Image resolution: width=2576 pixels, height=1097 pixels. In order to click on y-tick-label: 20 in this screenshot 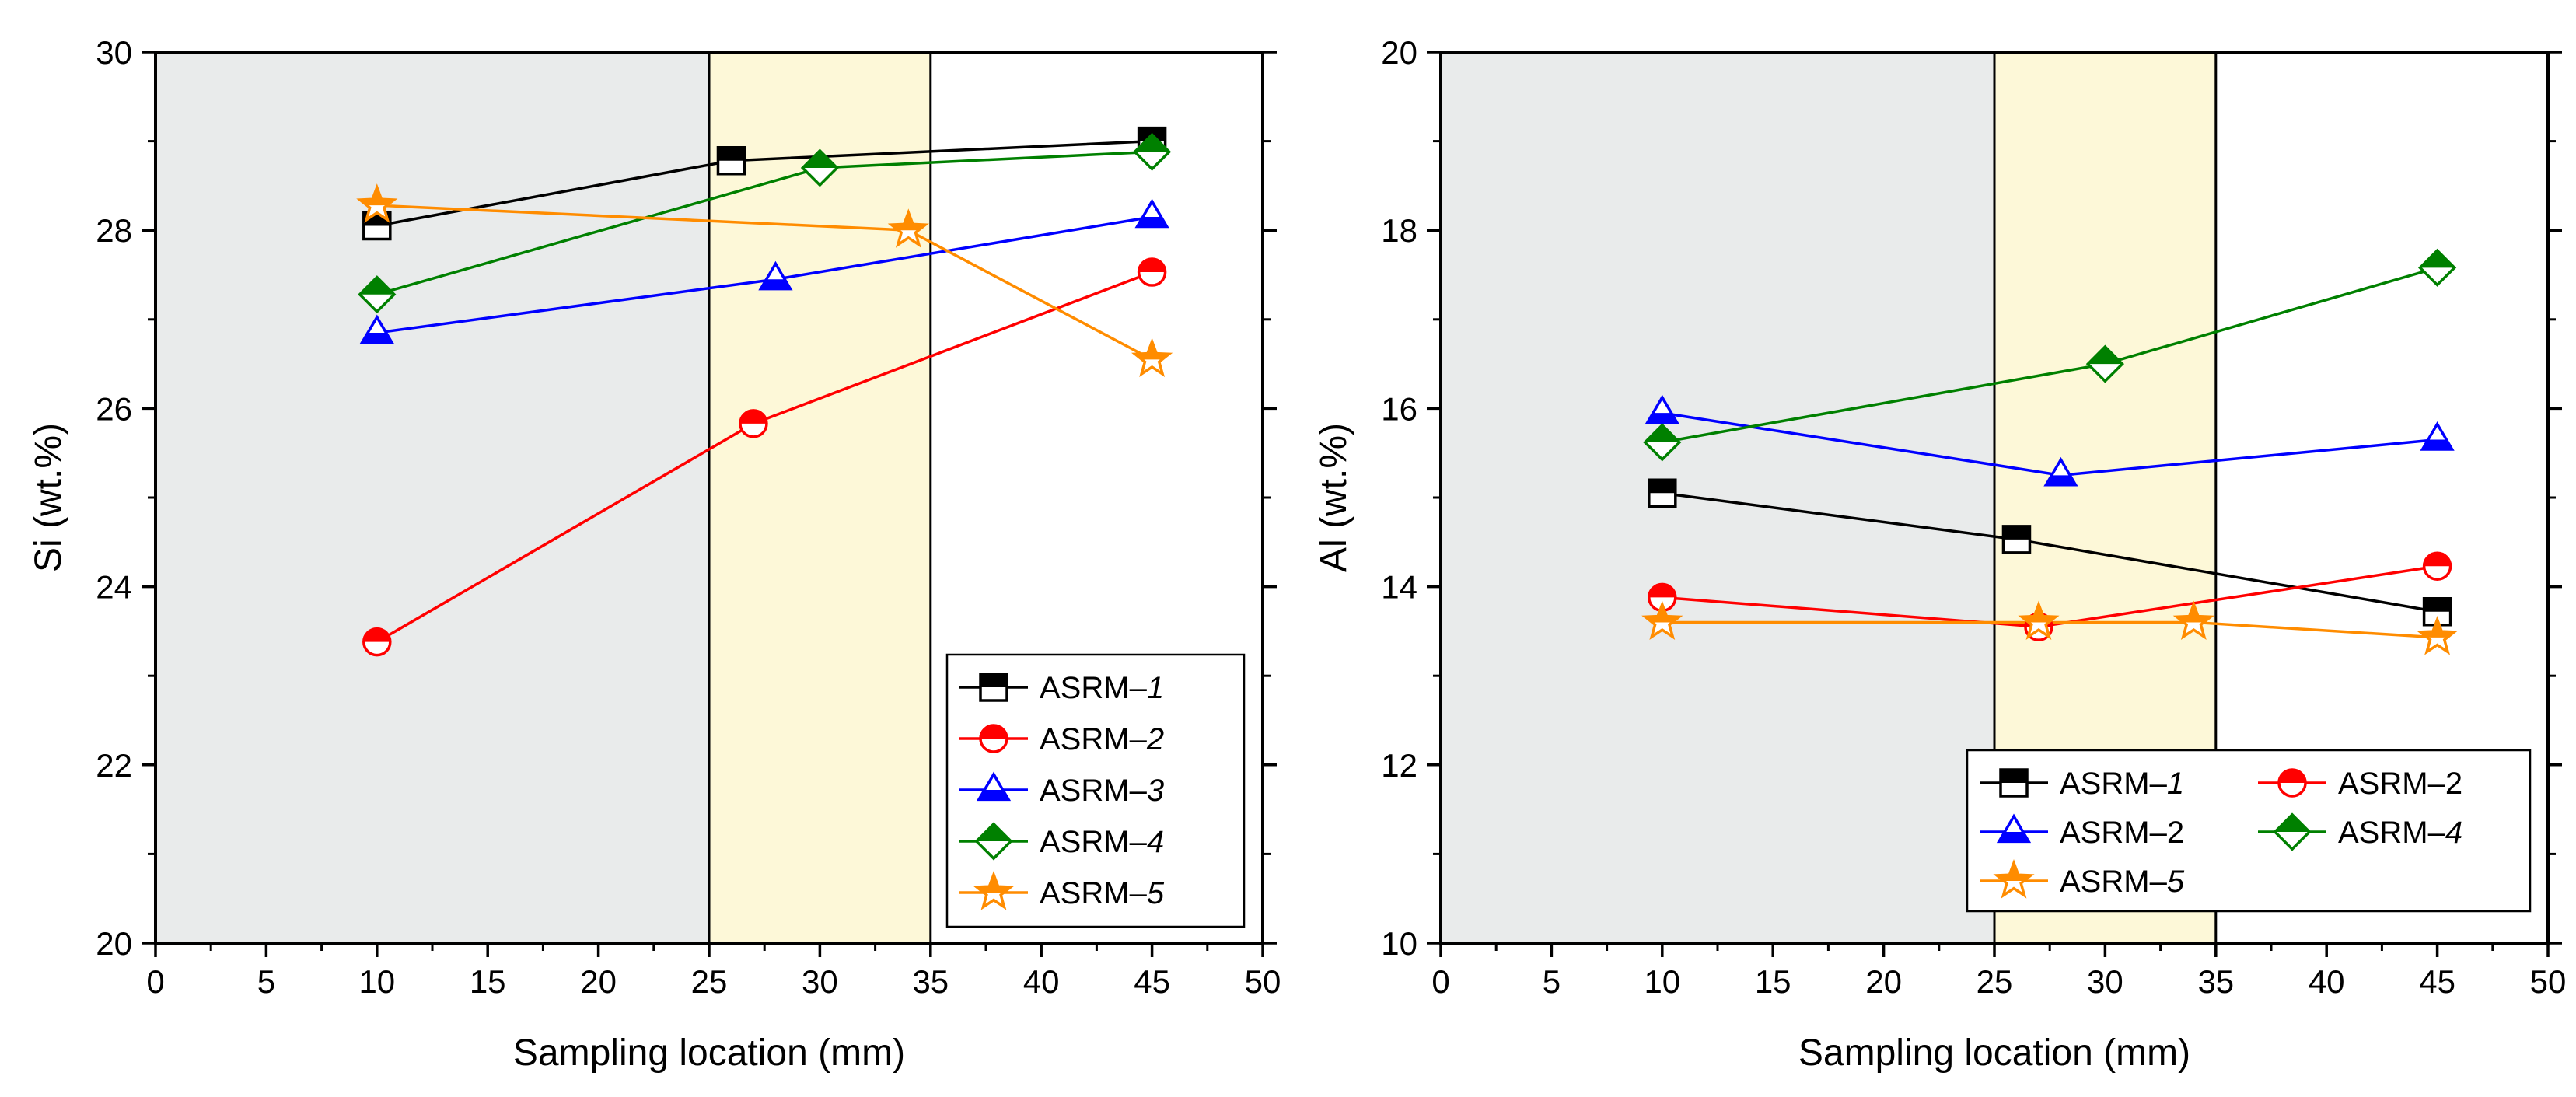, I will do `click(114, 944)`.